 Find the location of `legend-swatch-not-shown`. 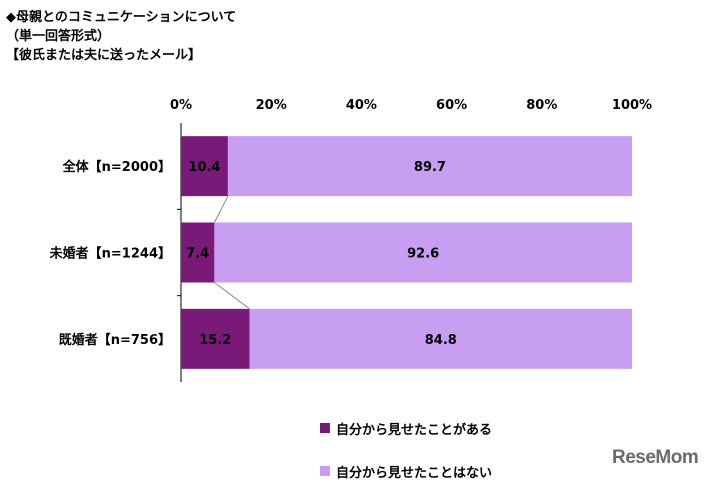

legend-swatch-not-shown is located at coordinates (325, 471).